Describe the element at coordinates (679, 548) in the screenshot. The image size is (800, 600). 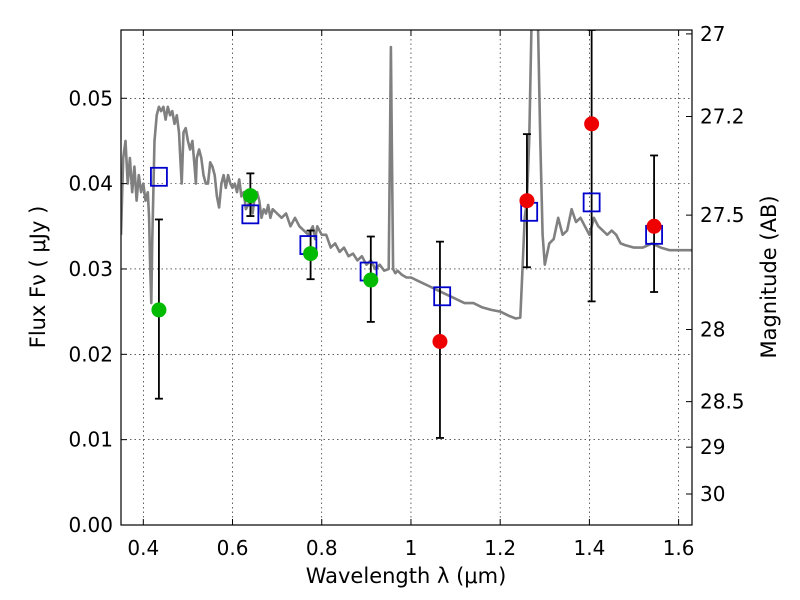
I see `x-tick-label: 1.6` at that location.